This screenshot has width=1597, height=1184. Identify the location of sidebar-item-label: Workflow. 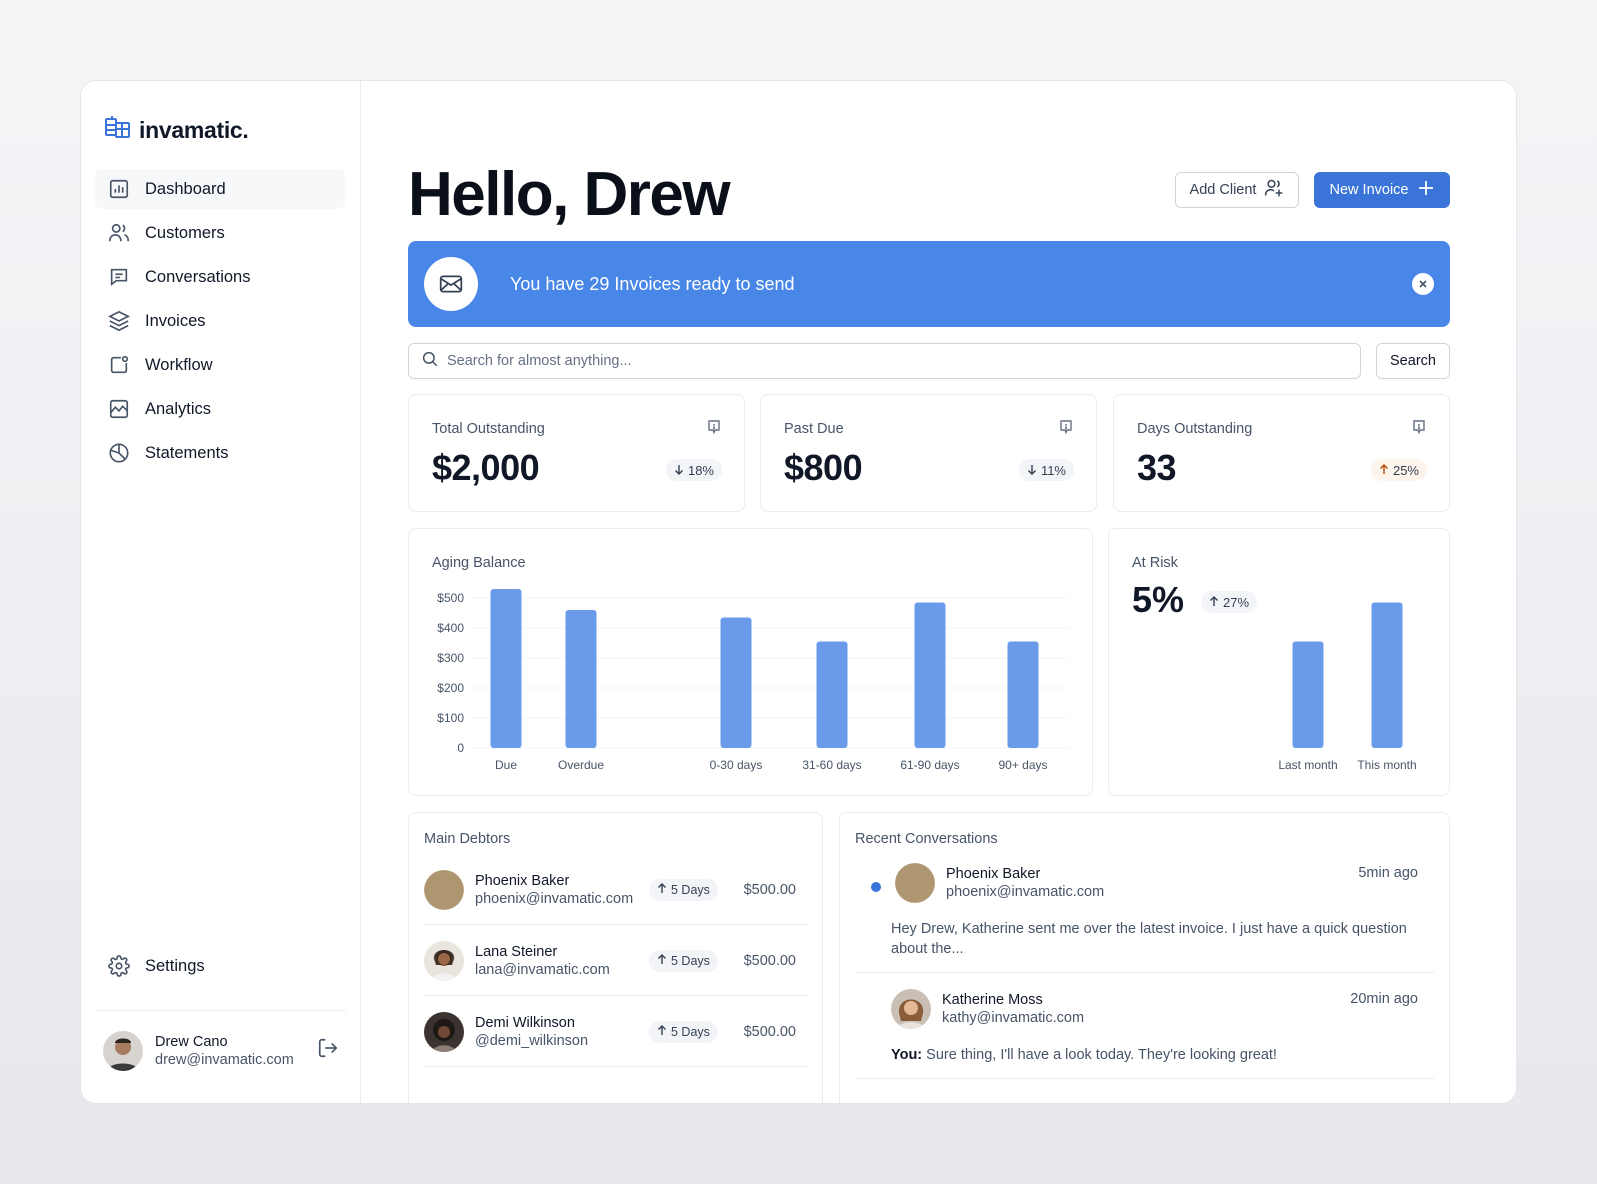
(179, 364).